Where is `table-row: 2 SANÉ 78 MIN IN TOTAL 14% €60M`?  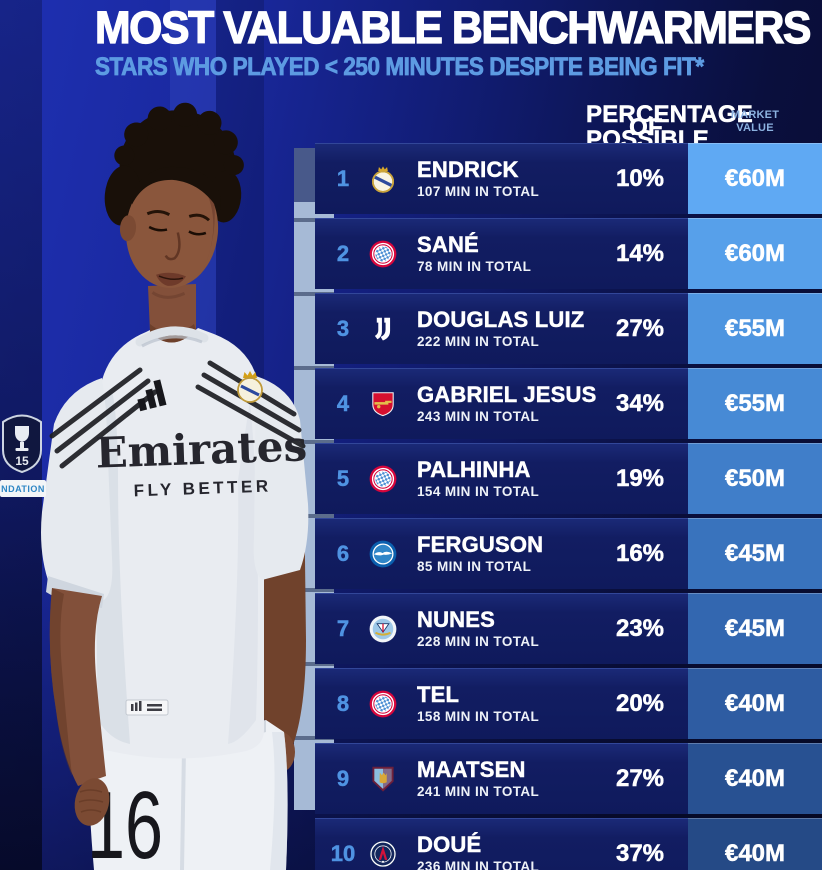 table-row: 2 SANÉ 78 MIN IN TOTAL 14% €60M is located at coordinates (568, 253).